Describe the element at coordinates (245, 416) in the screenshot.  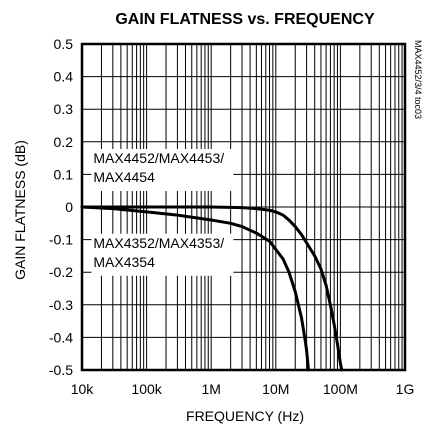
I see `x-axis-label: FREQUENCY (Hz)` at that location.